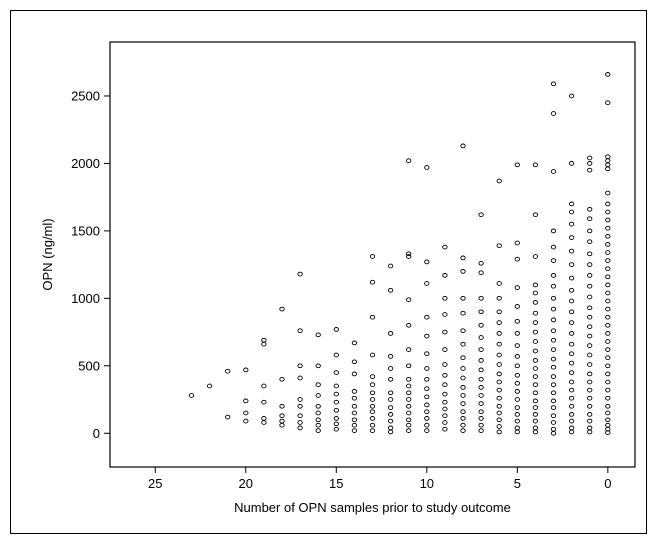 The width and height of the screenshot is (657, 544). Describe the element at coordinates (47, 254) in the screenshot. I see `y-axis-title: OPN (ng/ml)` at that location.